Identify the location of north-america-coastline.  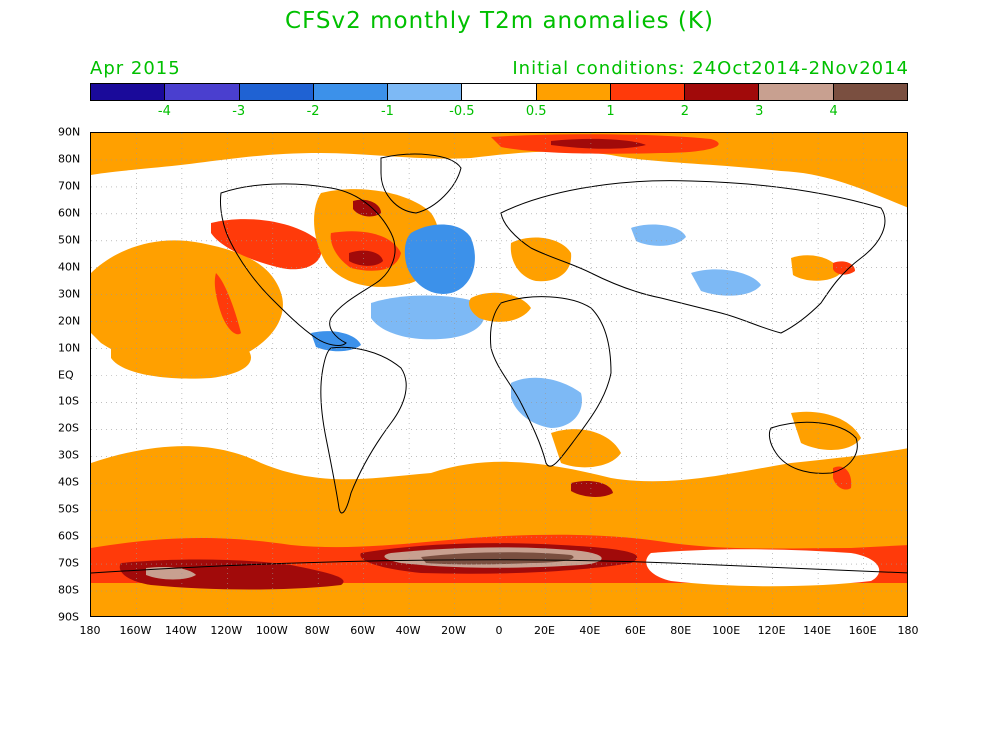
(308, 264).